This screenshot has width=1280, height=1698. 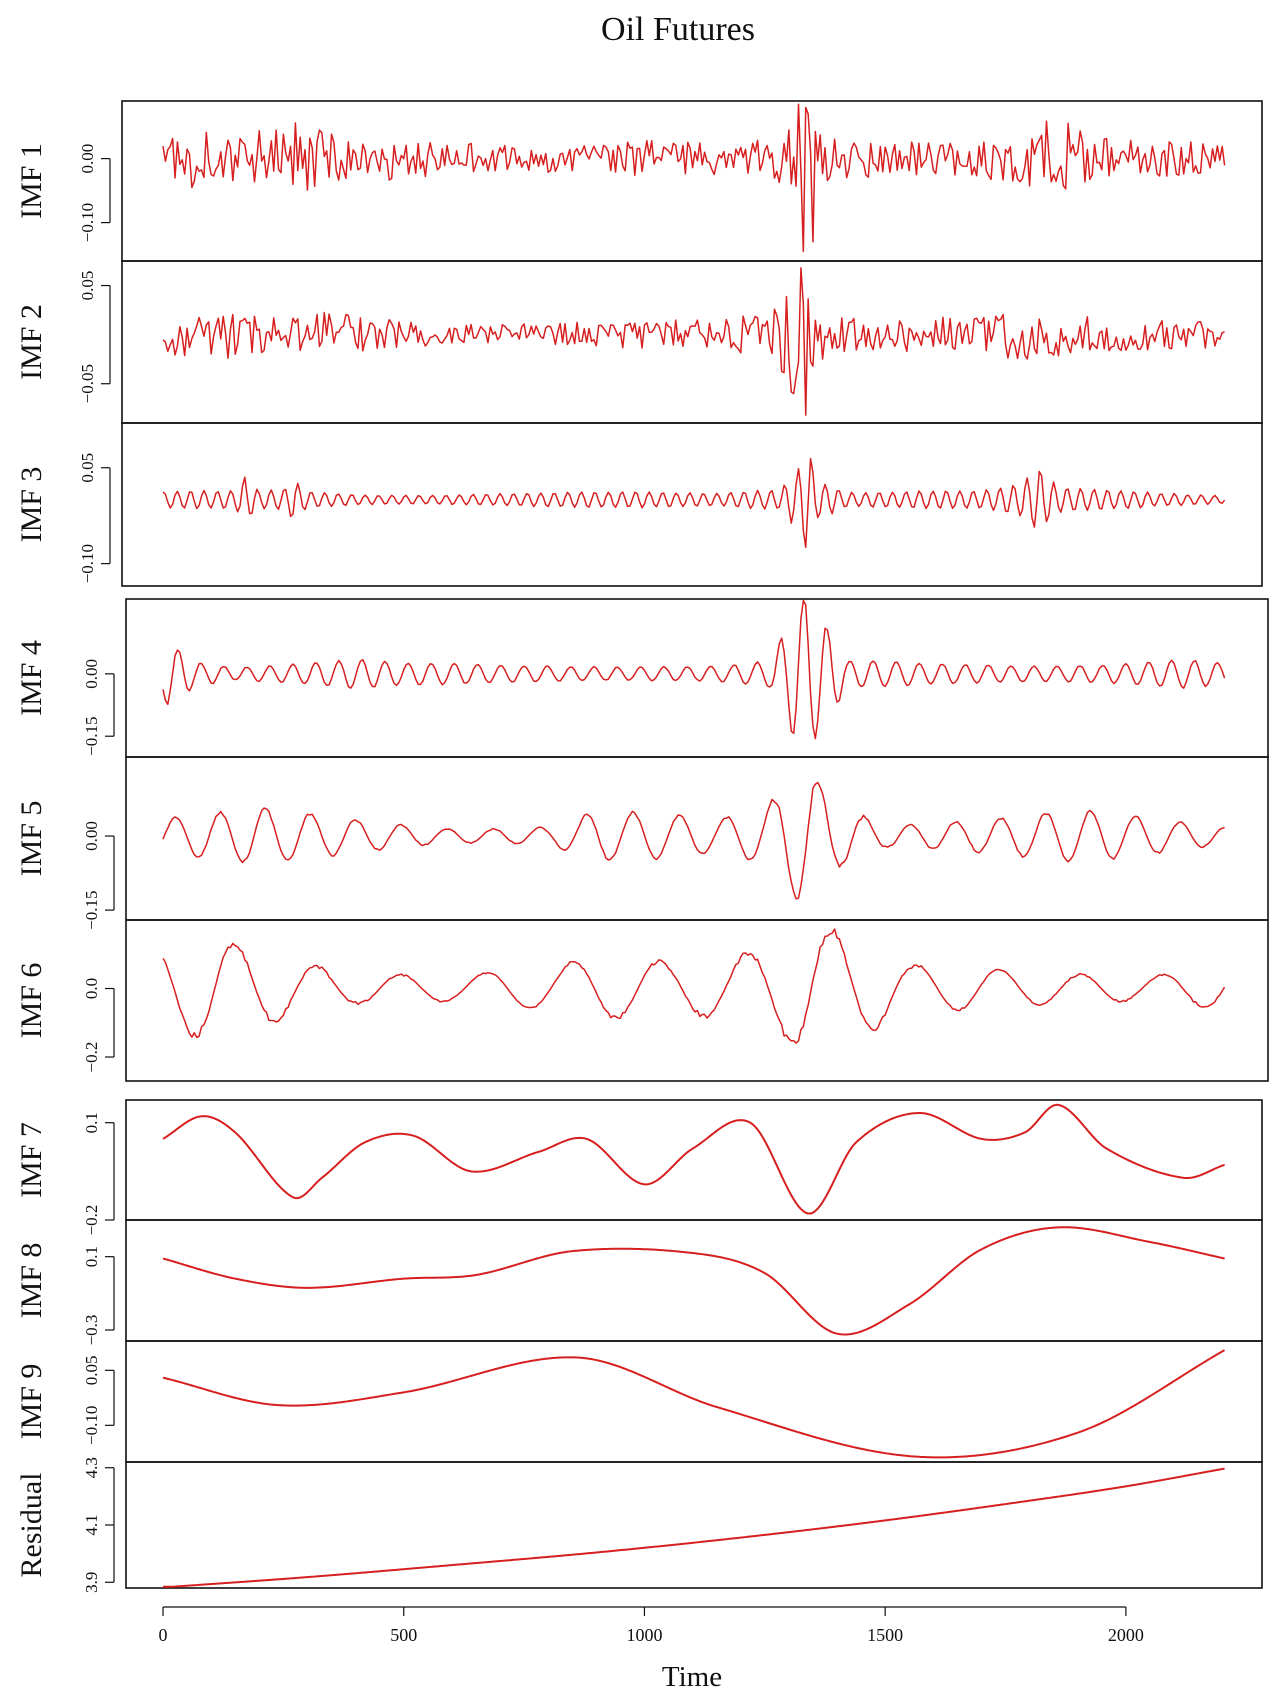 I want to click on x-tick-label: 0, so click(x=163, y=1635).